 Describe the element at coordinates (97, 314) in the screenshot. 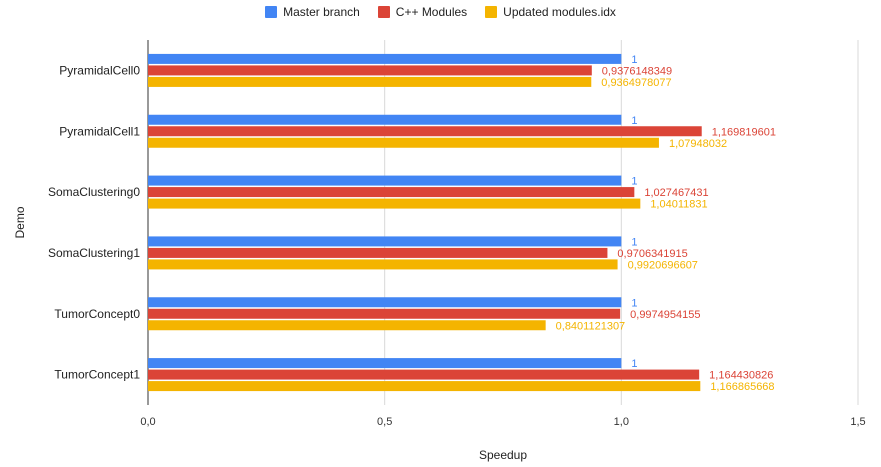

I see `category-label: TumorConcept0` at that location.